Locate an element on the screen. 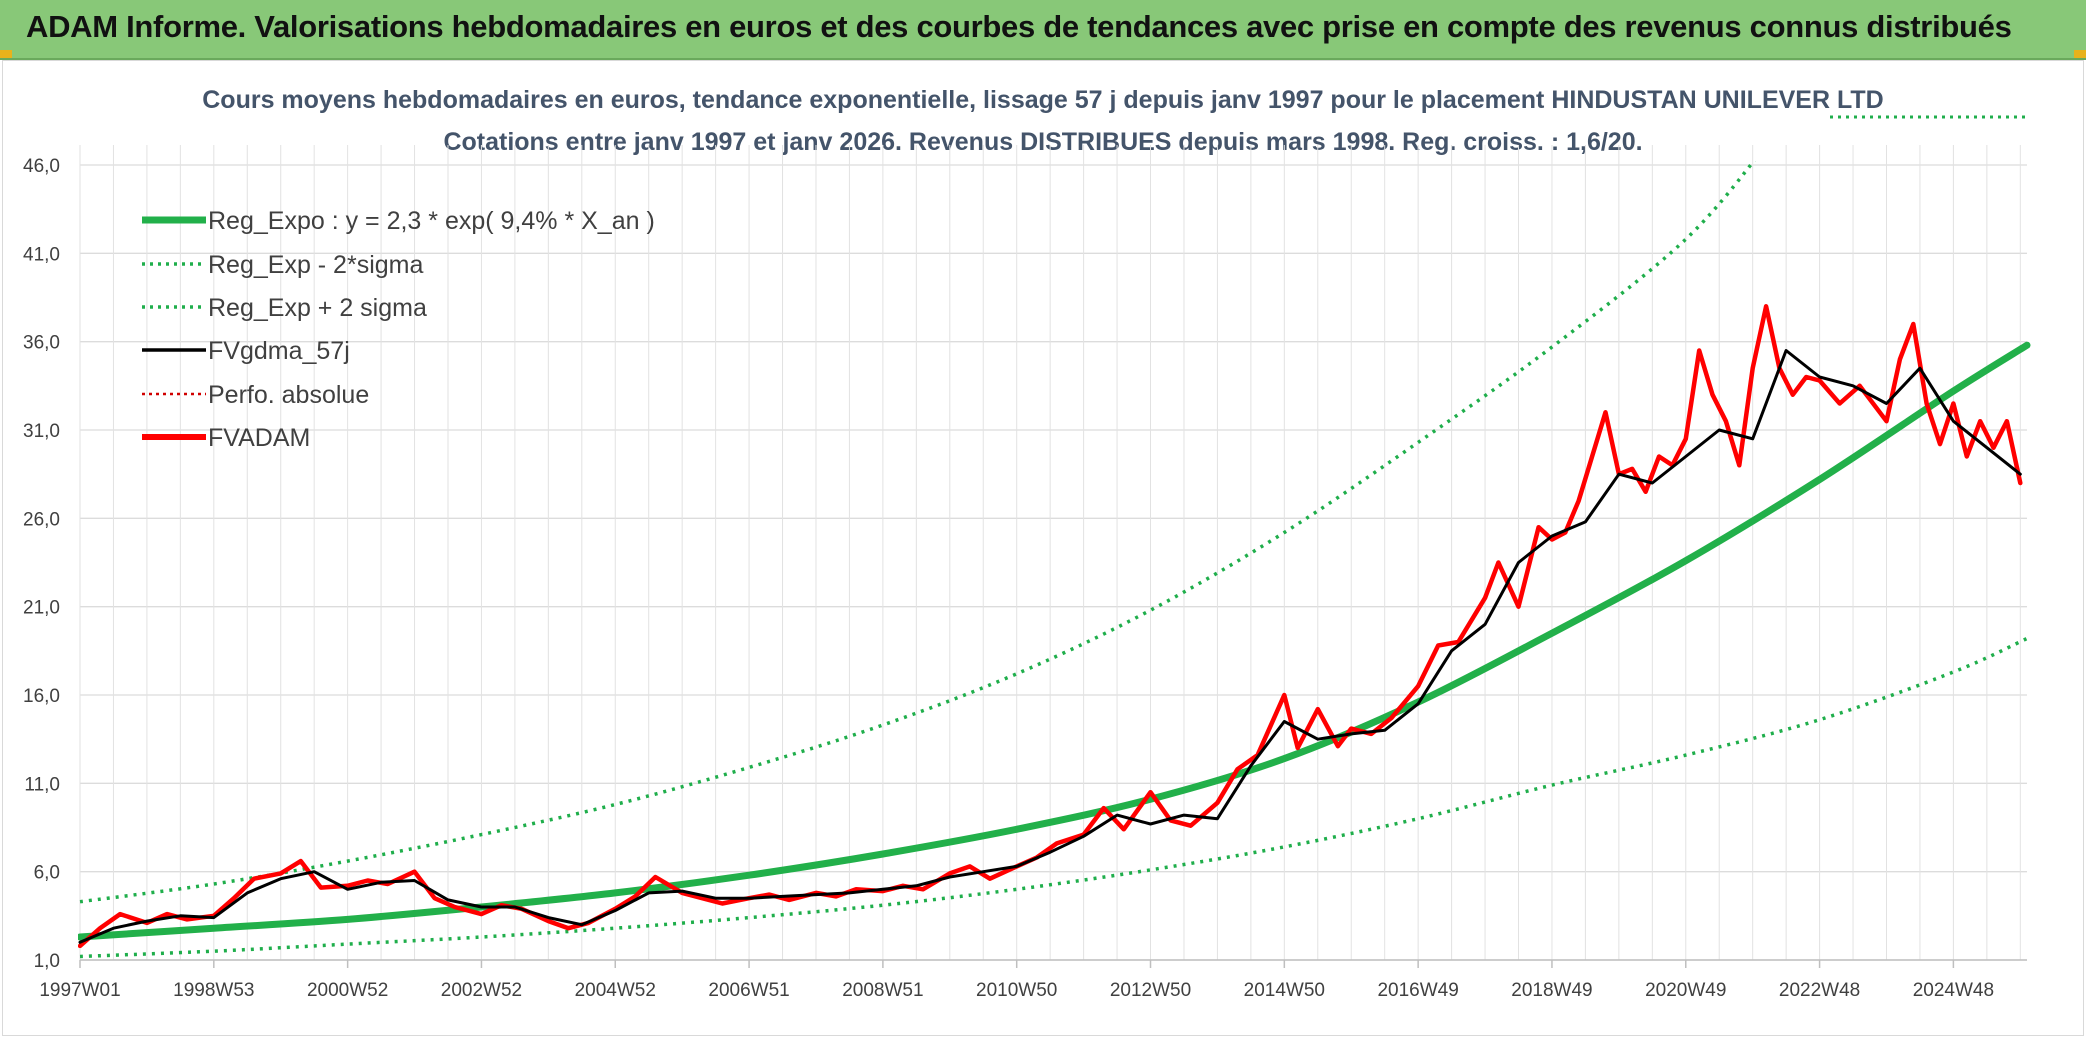 The width and height of the screenshot is (2086, 1038). x-tick-label: 2012W50 is located at coordinates (1150, 990).